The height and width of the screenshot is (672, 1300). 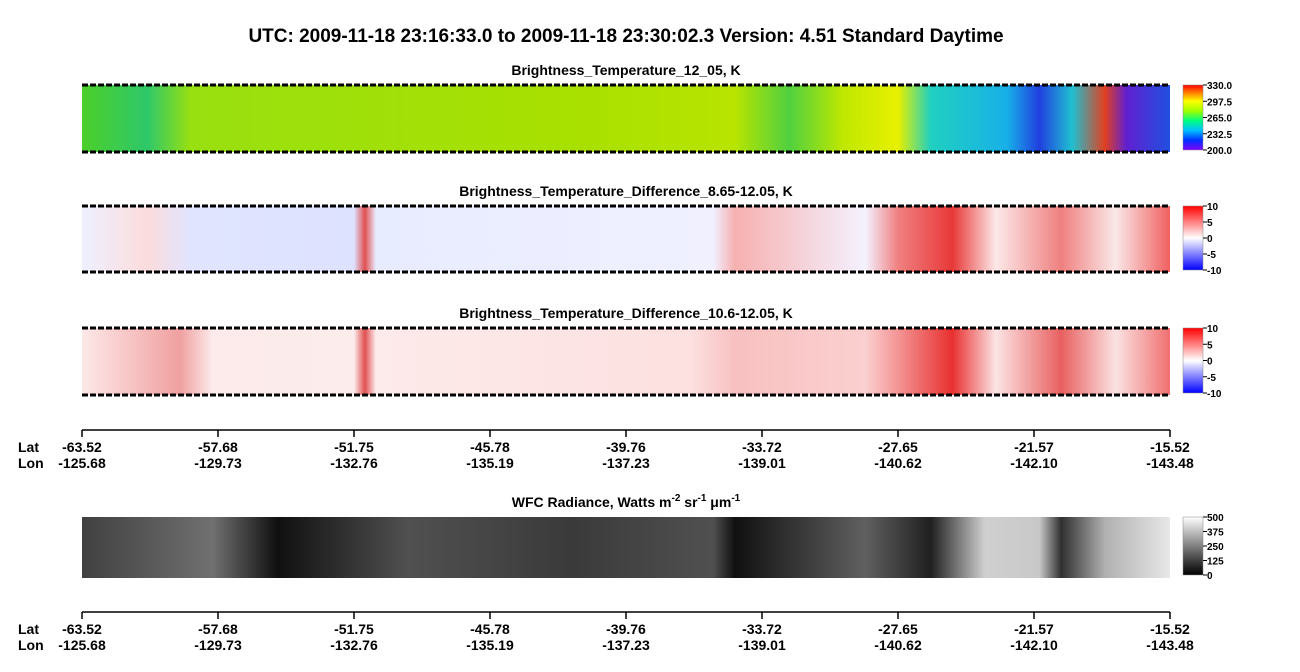 What do you see at coordinates (1215, 533) in the screenshot?
I see `colorbar-tick-label: 375` at bounding box center [1215, 533].